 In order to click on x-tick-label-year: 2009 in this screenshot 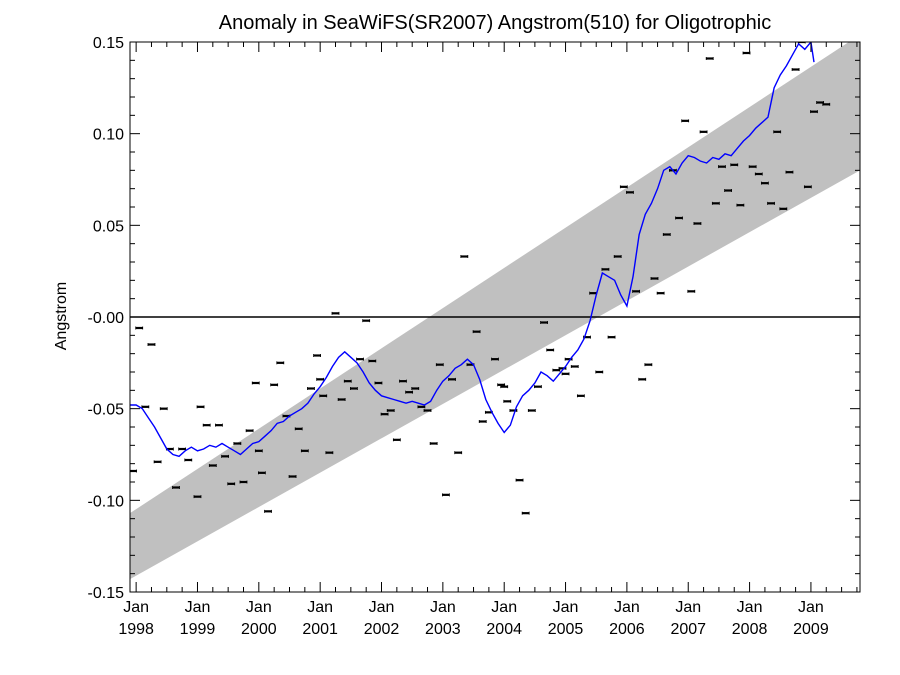, I will do `click(811, 629)`.